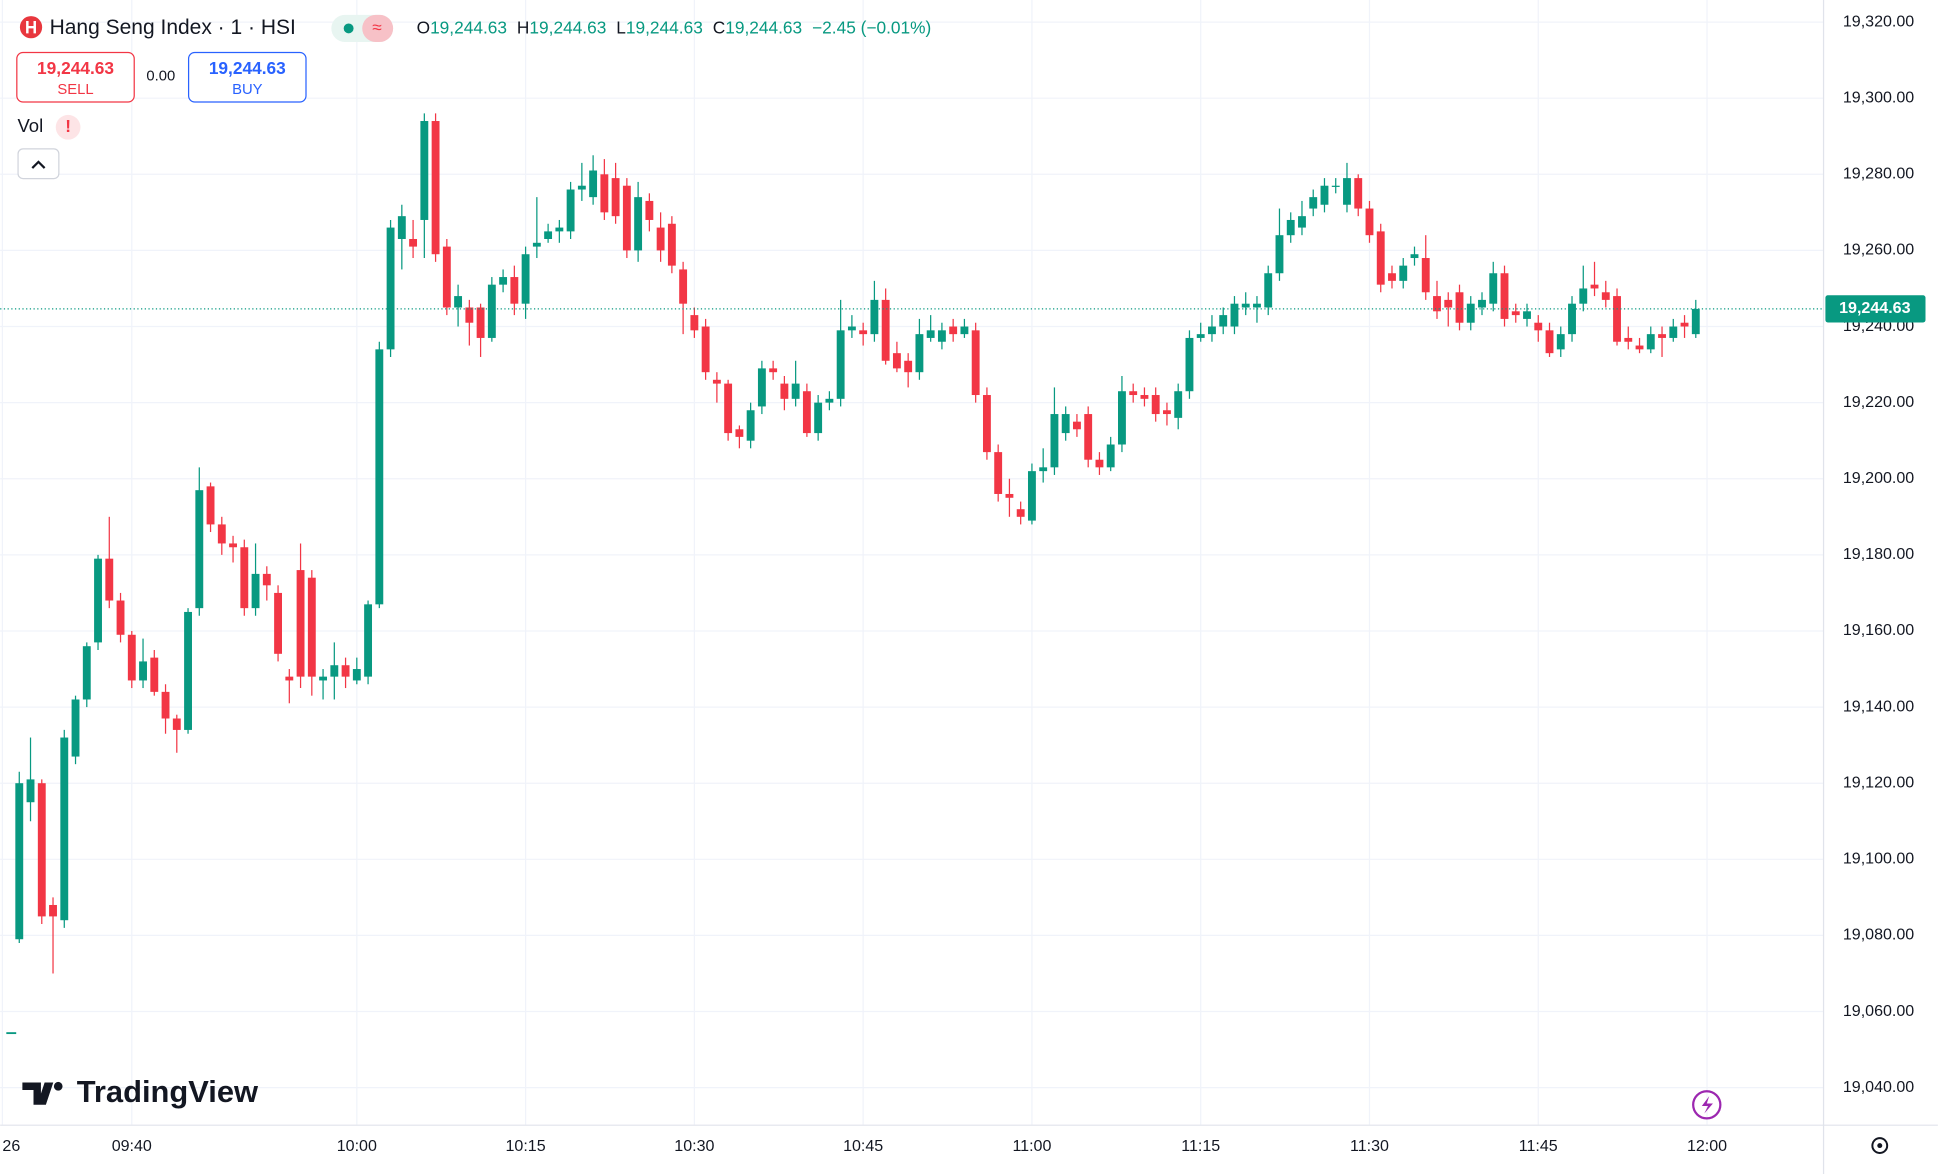 This screenshot has width=1938, height=1174. Describe the element at coordinates (1878, 782) in the screenshot. I see `y-tick-label: 19,120.00` at that location.